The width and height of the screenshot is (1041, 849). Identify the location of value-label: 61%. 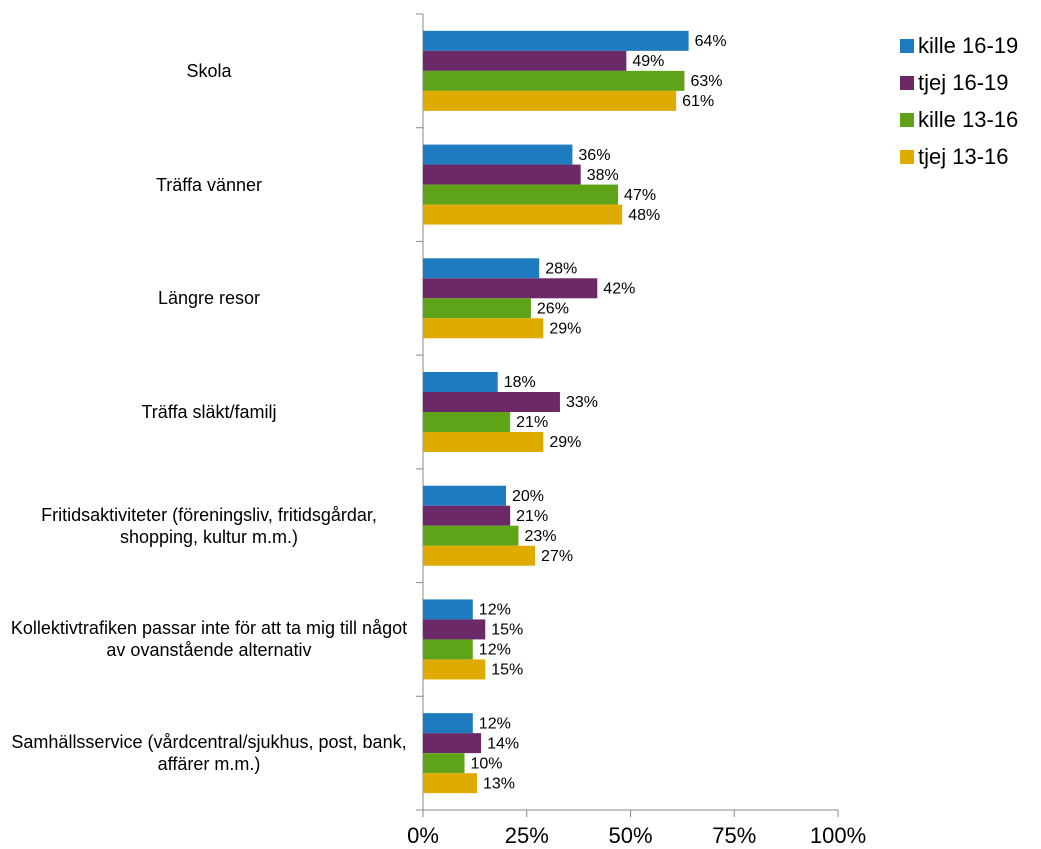
(698, 101).